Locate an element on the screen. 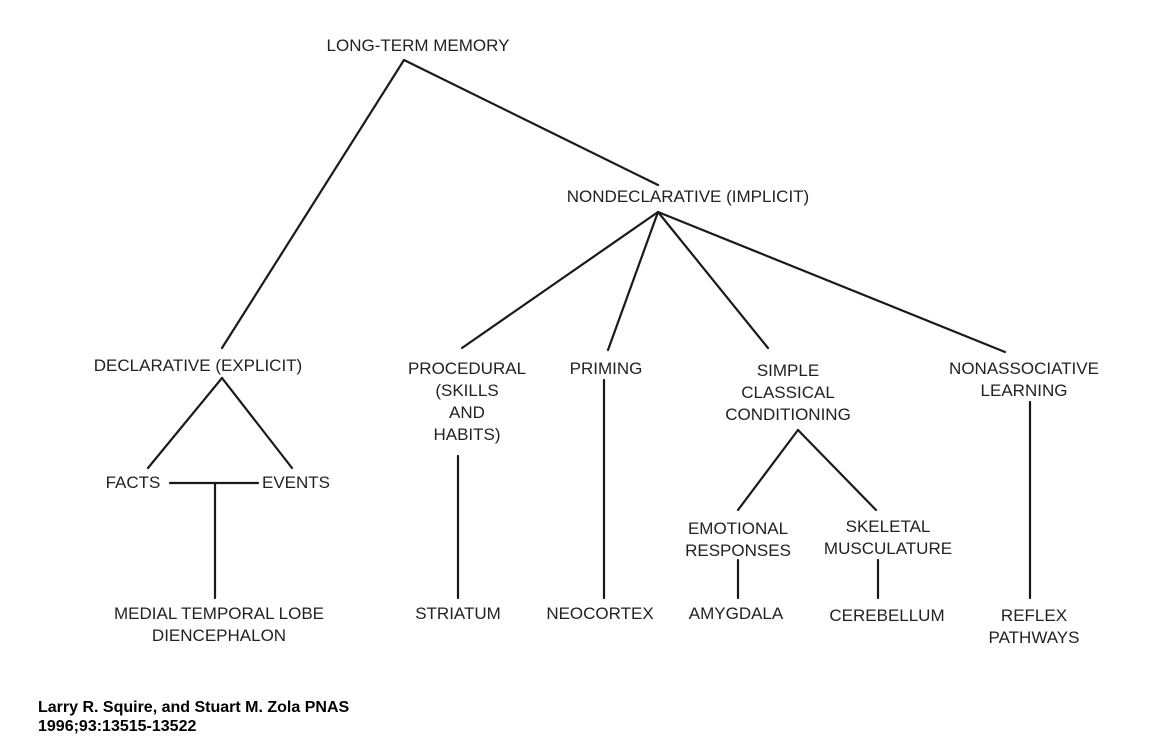 This screenshot has height=741, width=1158. edge-simple-emotional is located at coordinates (768, 470).